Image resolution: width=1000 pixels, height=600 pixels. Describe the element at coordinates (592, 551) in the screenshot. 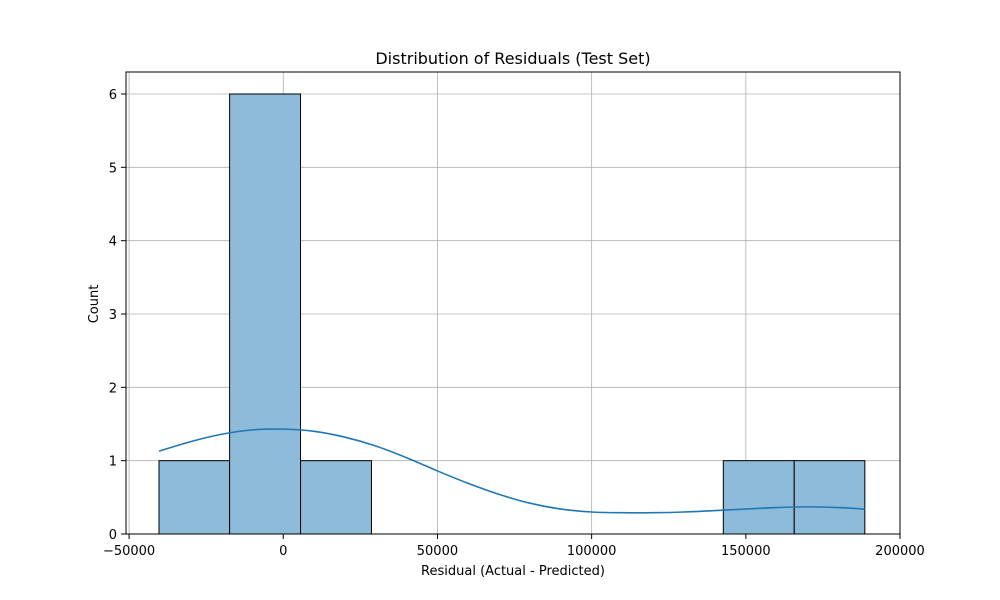

I see `x-tick-label: 100000` at that location.